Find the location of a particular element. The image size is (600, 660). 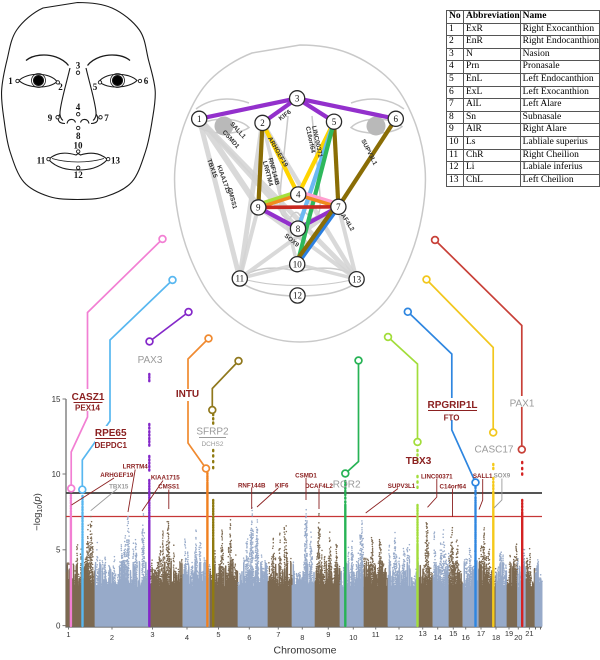

svg-text: RPE65 is located at coordinates (111, 433).